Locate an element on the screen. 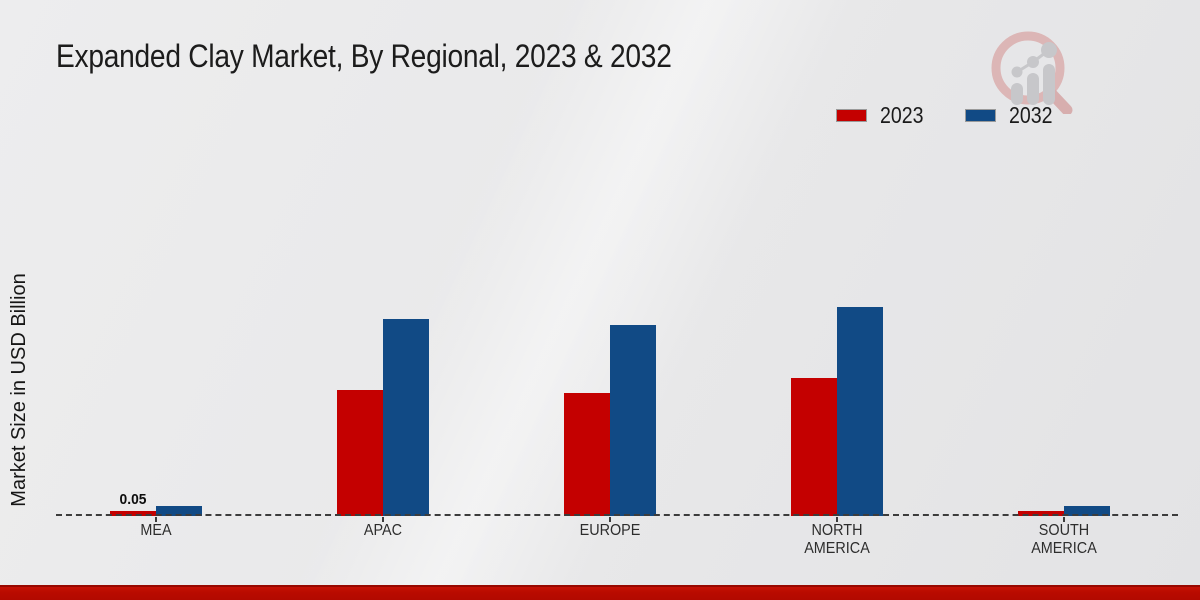 This screenshot has width=1200, height=600. category-label-north-america: NORTH AMERICA is located at coordinates (837, 539).